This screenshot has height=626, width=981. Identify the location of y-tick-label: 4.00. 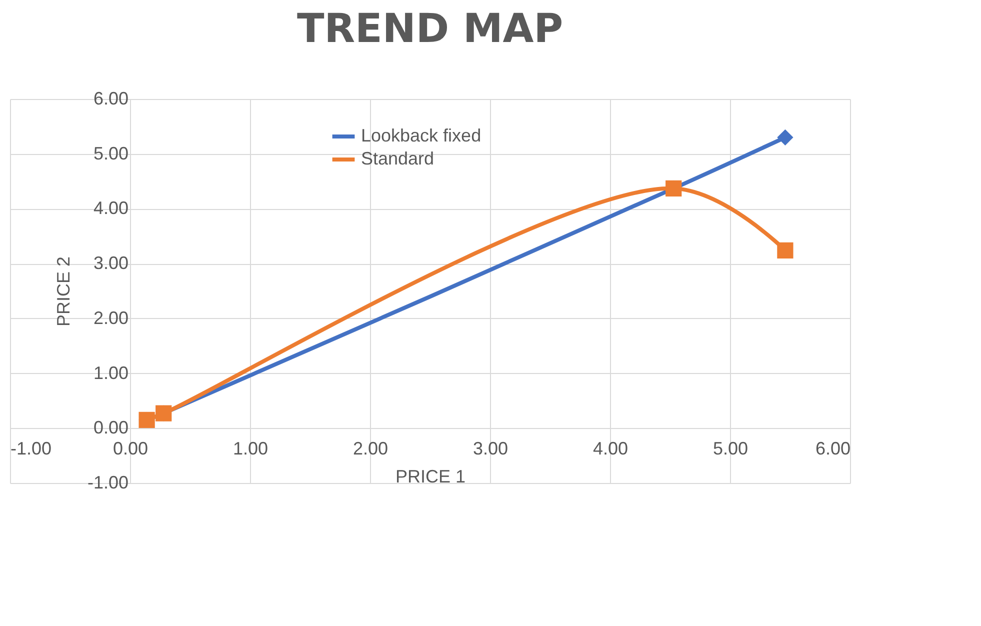
(110, 208).